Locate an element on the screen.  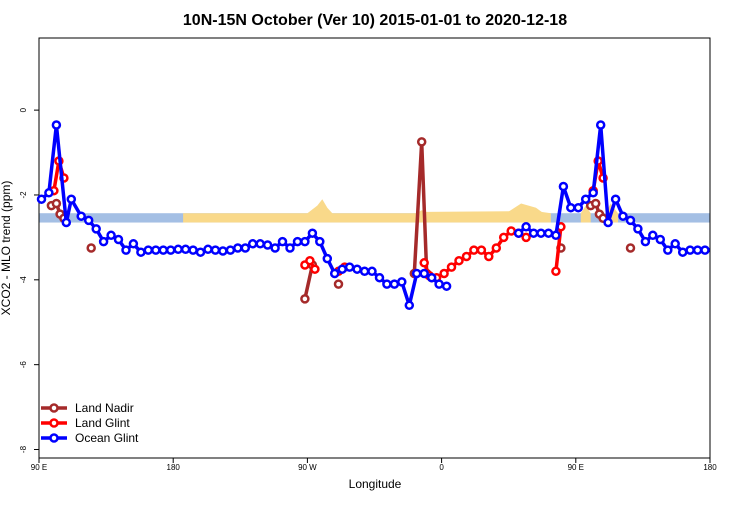
x-tick-label-1: 180 is located at coordinates (174, 467).